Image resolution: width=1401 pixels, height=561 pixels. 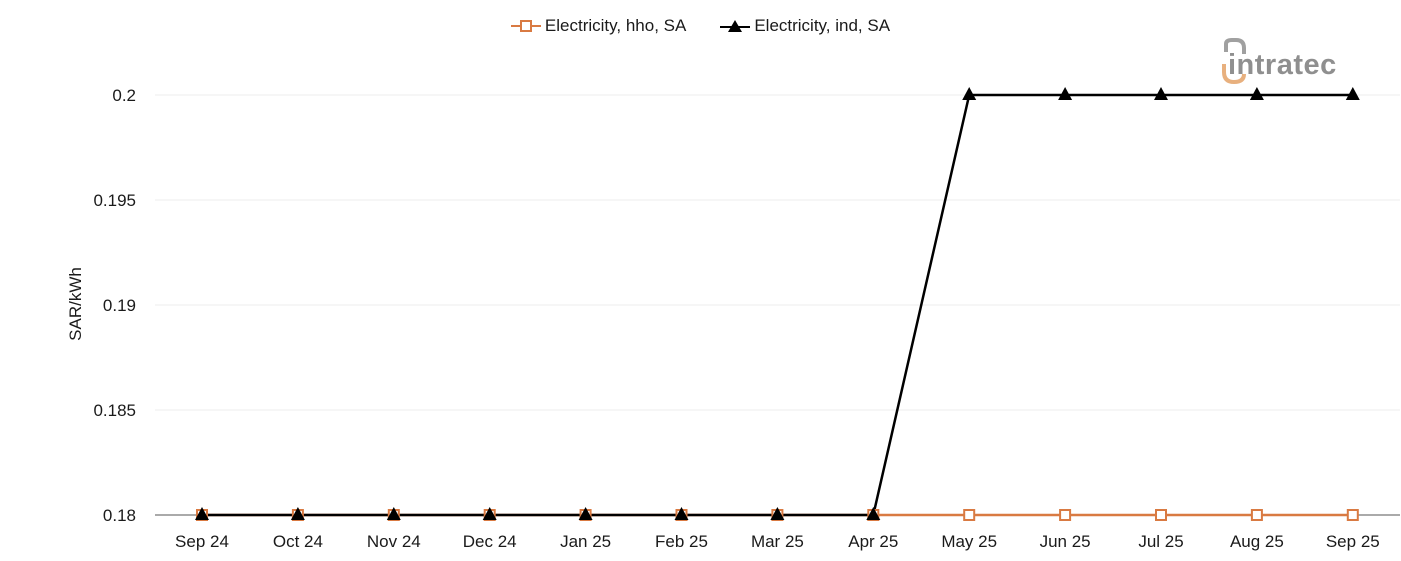 I want to click on x-tick-label: Nov 24, so click(x=394, y=541).